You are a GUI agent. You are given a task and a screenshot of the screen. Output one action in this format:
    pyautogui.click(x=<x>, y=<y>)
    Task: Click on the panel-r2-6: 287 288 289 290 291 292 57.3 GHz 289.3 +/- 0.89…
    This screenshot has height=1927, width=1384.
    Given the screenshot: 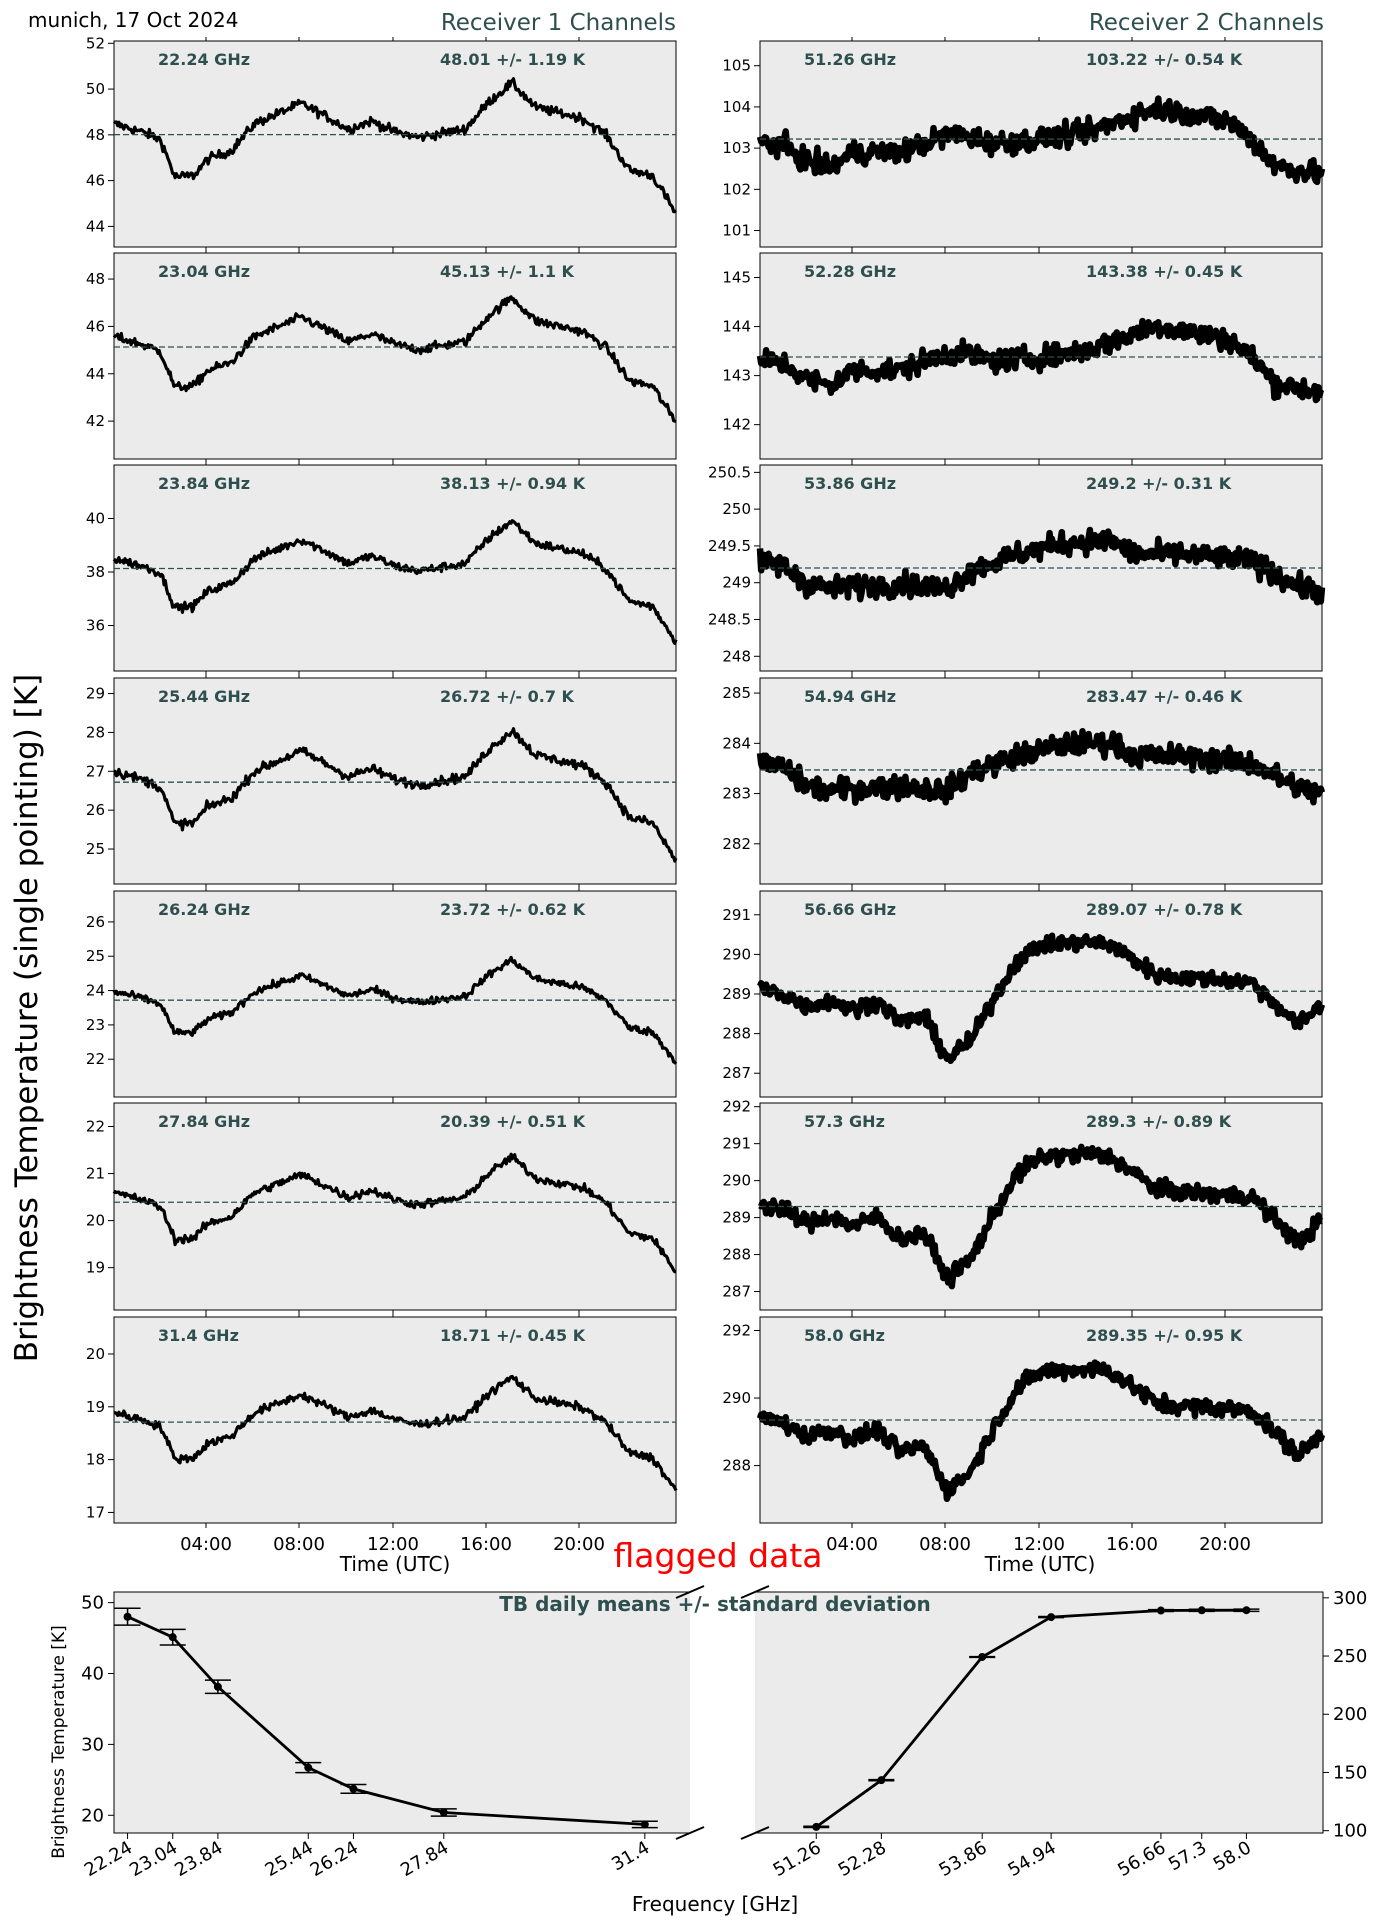 What is the action you would take?
    pyautogui.click(x=1023, y=1206)
    